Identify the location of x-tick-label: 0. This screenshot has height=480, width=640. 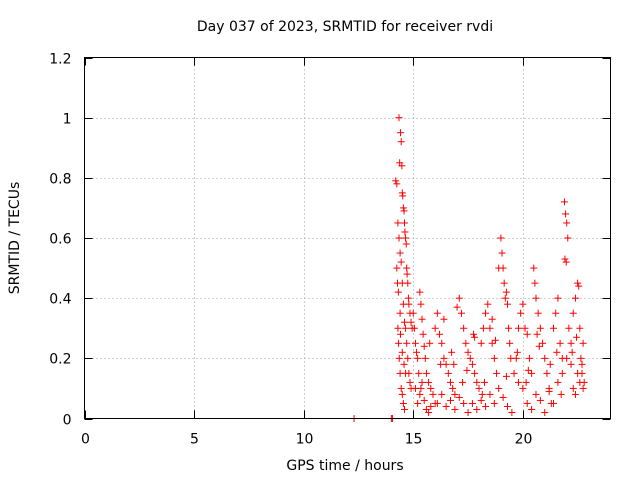
(85, 440).